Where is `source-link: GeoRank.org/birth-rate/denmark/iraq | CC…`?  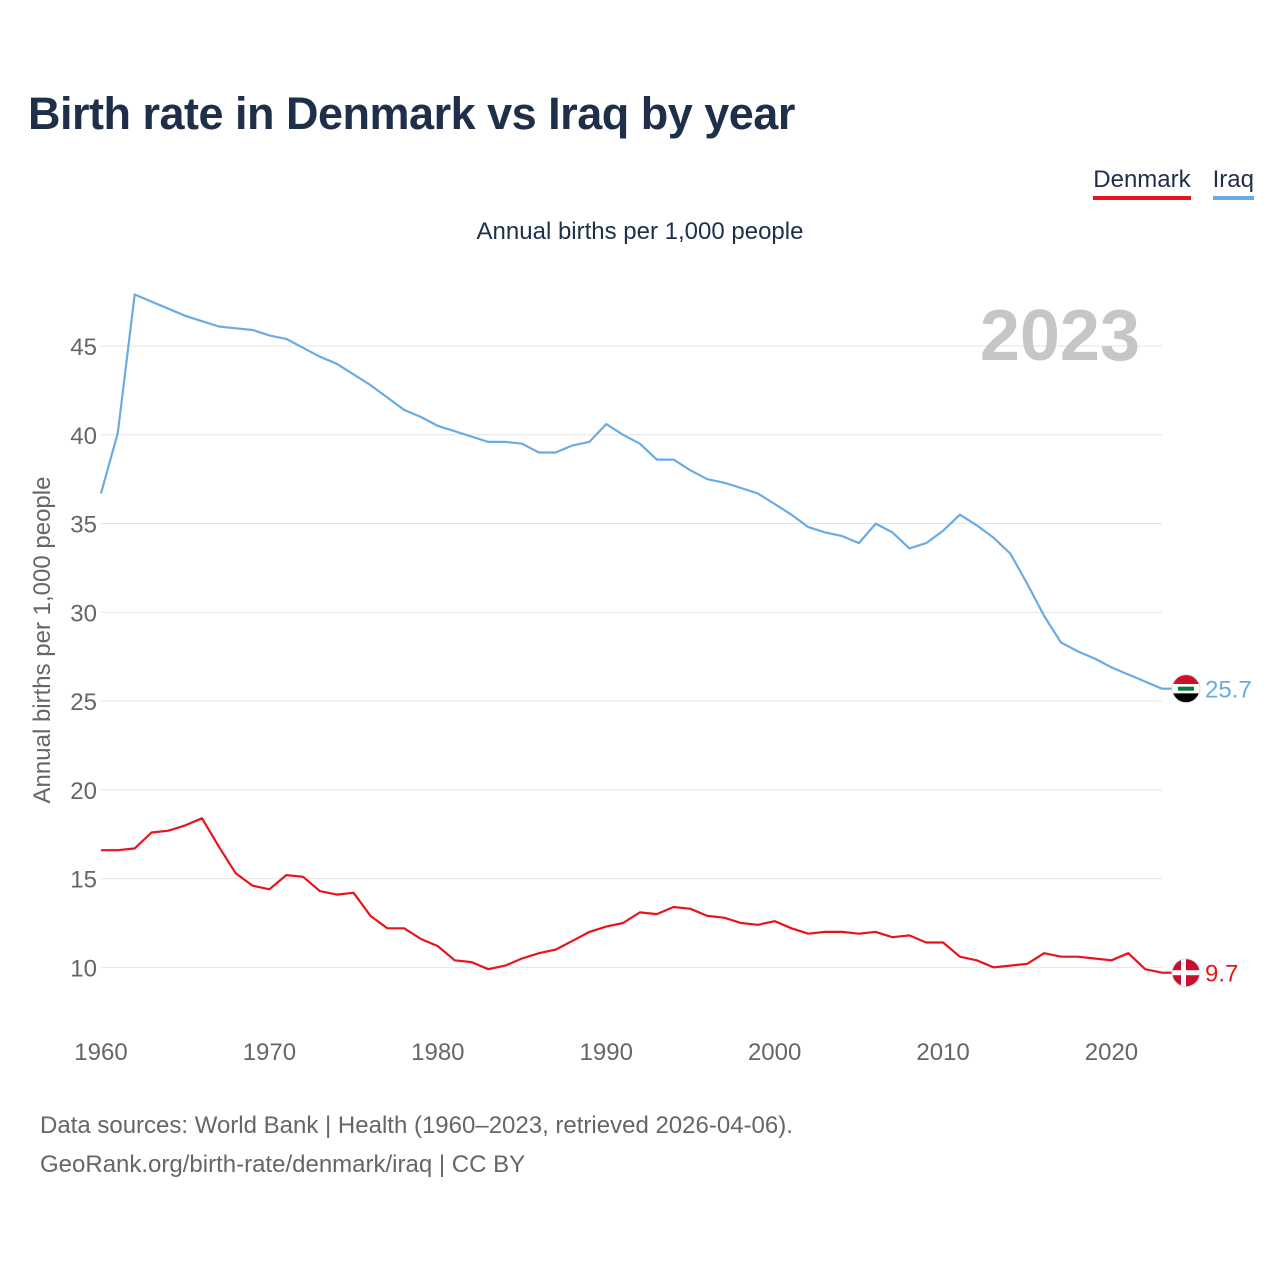
source-link: GeoRank.org/birth-rate/denmark/iraq | CC… is located at coordinates (283, 1164).